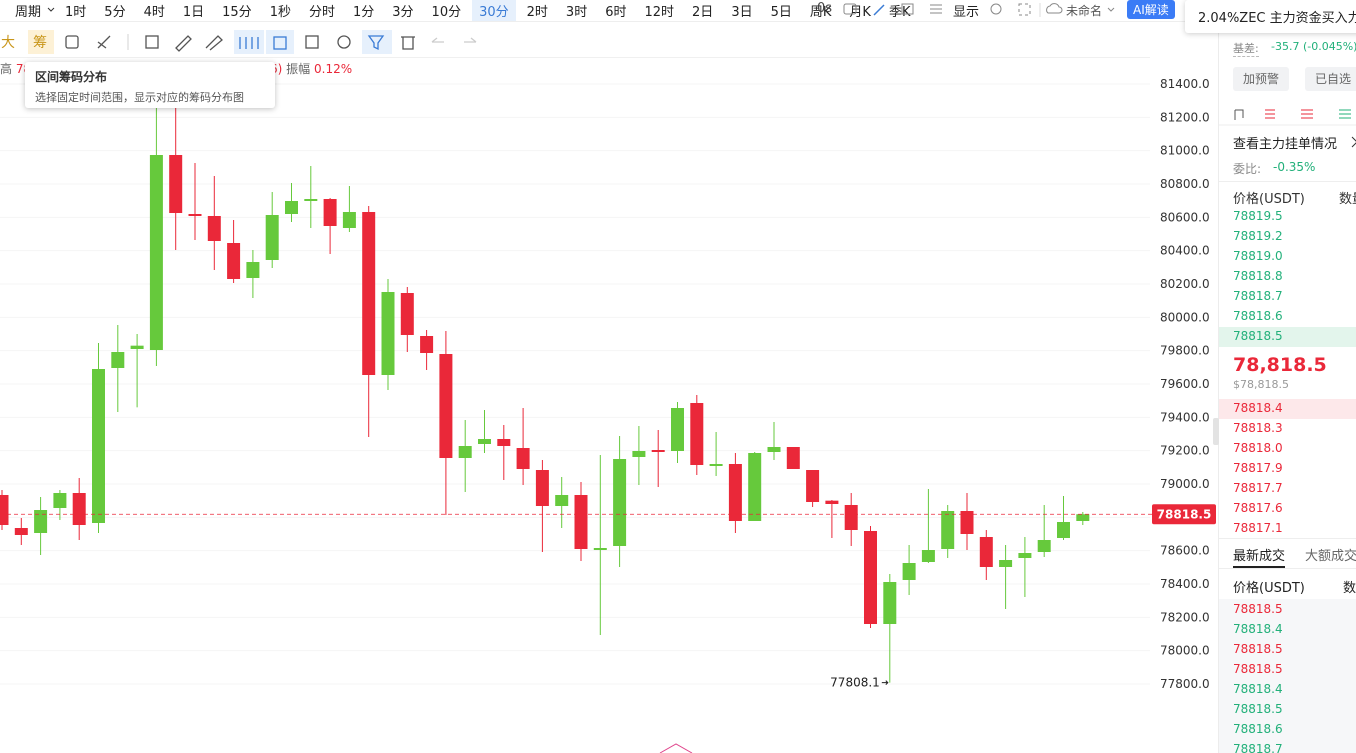  I want to click on y-tick-label: 77800.0, so click(1185, 684).